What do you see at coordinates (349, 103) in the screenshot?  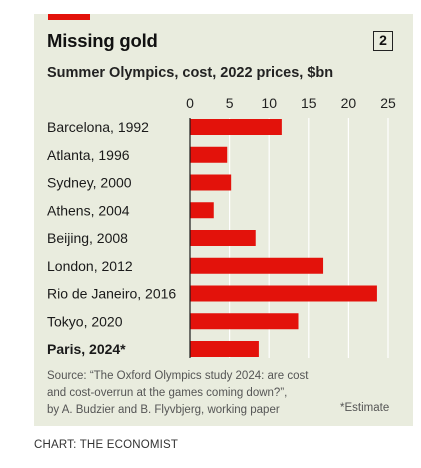 I see `x-tick-label: 20` at bounding box center [349, 103].